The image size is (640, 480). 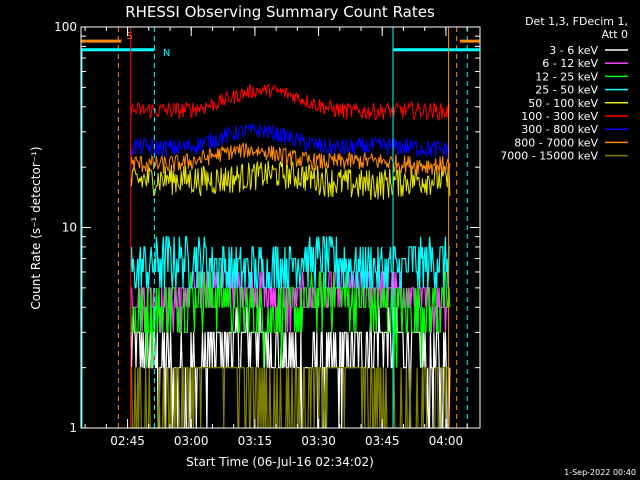 I want to click on legend-header-line-1: Det 1,3, FDecim 1,, so click(x=576, y=21).